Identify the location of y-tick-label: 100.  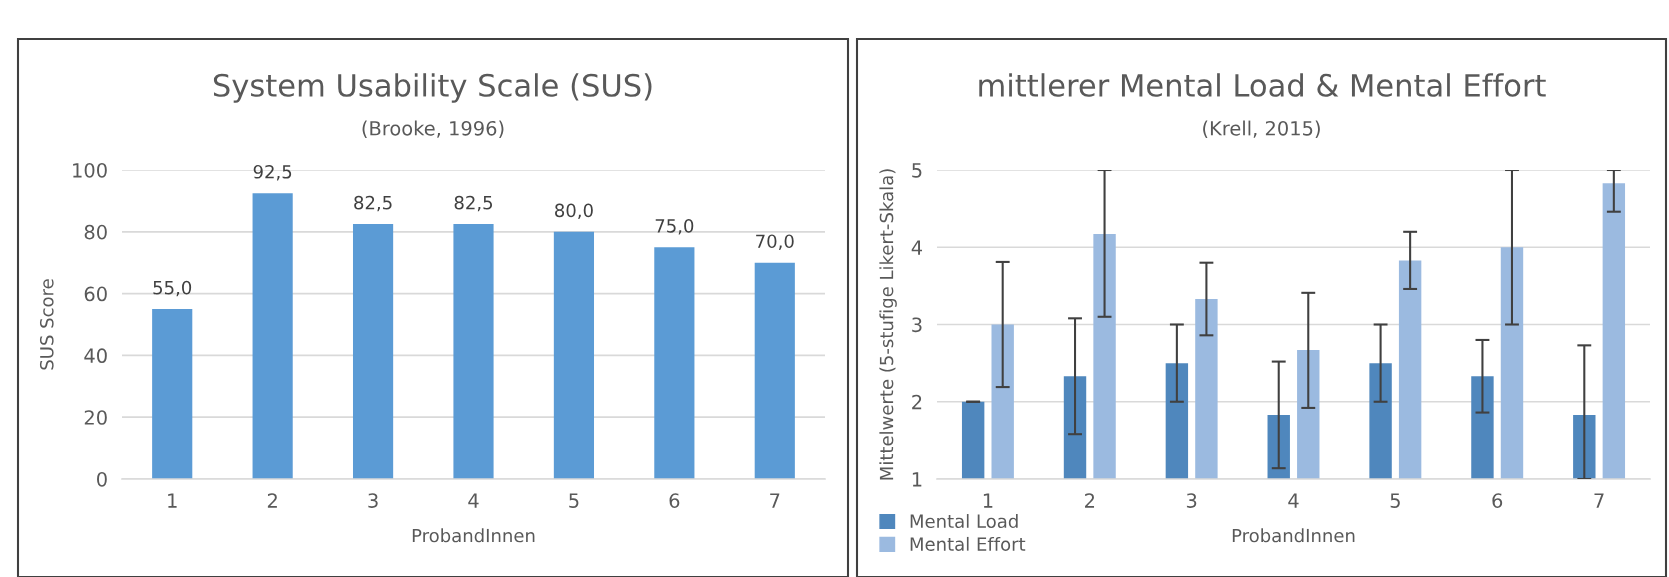
(90, 170).